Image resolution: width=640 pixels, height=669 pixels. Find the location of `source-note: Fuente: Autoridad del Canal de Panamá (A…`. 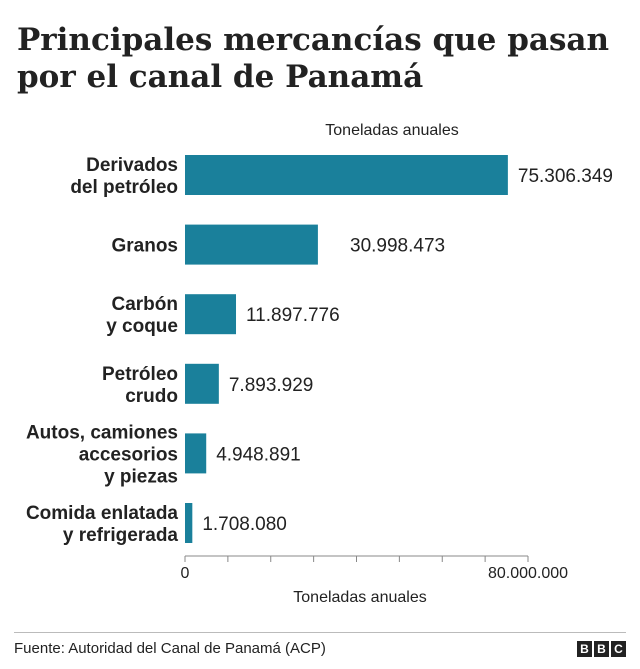

source-note: Fuente: Autoridad del Canal de Panamá (A… is located at coordinates (170, 648).